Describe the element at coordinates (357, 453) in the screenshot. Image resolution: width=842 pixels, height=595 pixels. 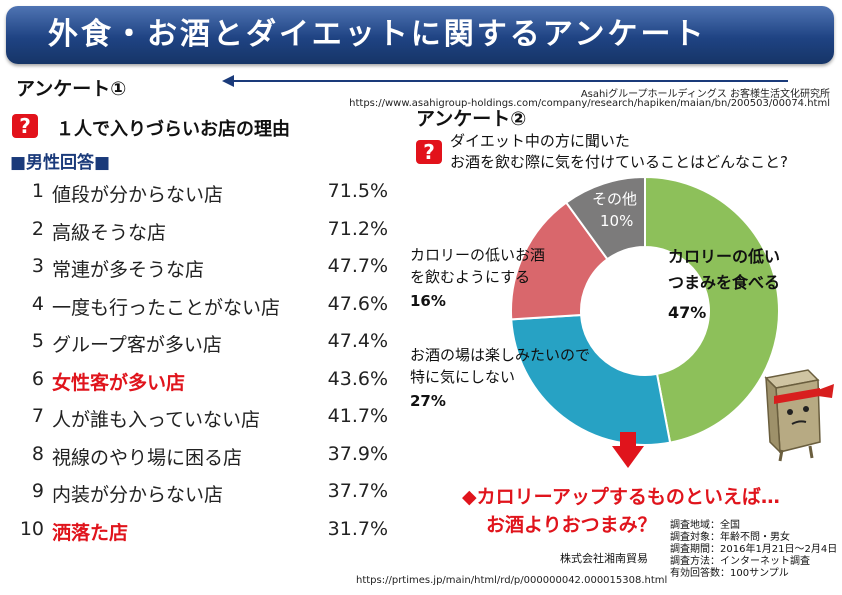
I see `rank-value: 37.9%` at that location.